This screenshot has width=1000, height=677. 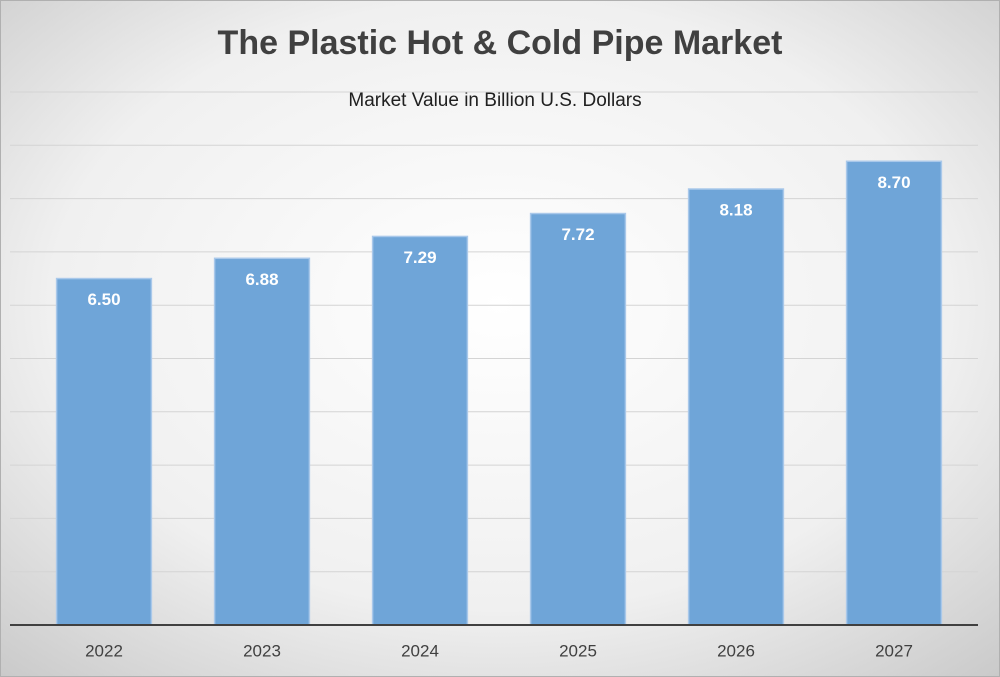 What do you see at coordinates (494, 100) in the screenshot?
I see `chart-subtitle: Market Value in Billion U.S. Dollars` at bounding box center [494, 100].